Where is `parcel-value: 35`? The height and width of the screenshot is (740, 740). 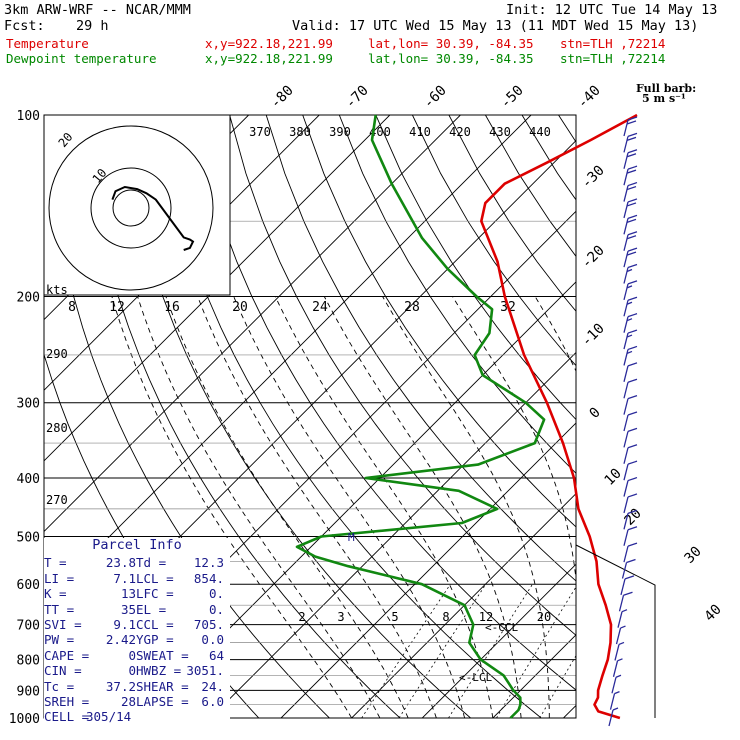
parcel-value: 35 is located at coordinates (128, 609).